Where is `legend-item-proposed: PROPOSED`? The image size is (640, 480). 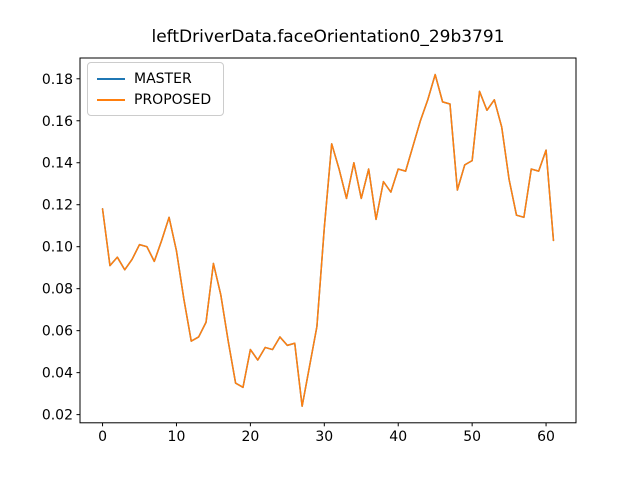 legend-item-proposed: PROPOSED is located at coordinates (154, 99).